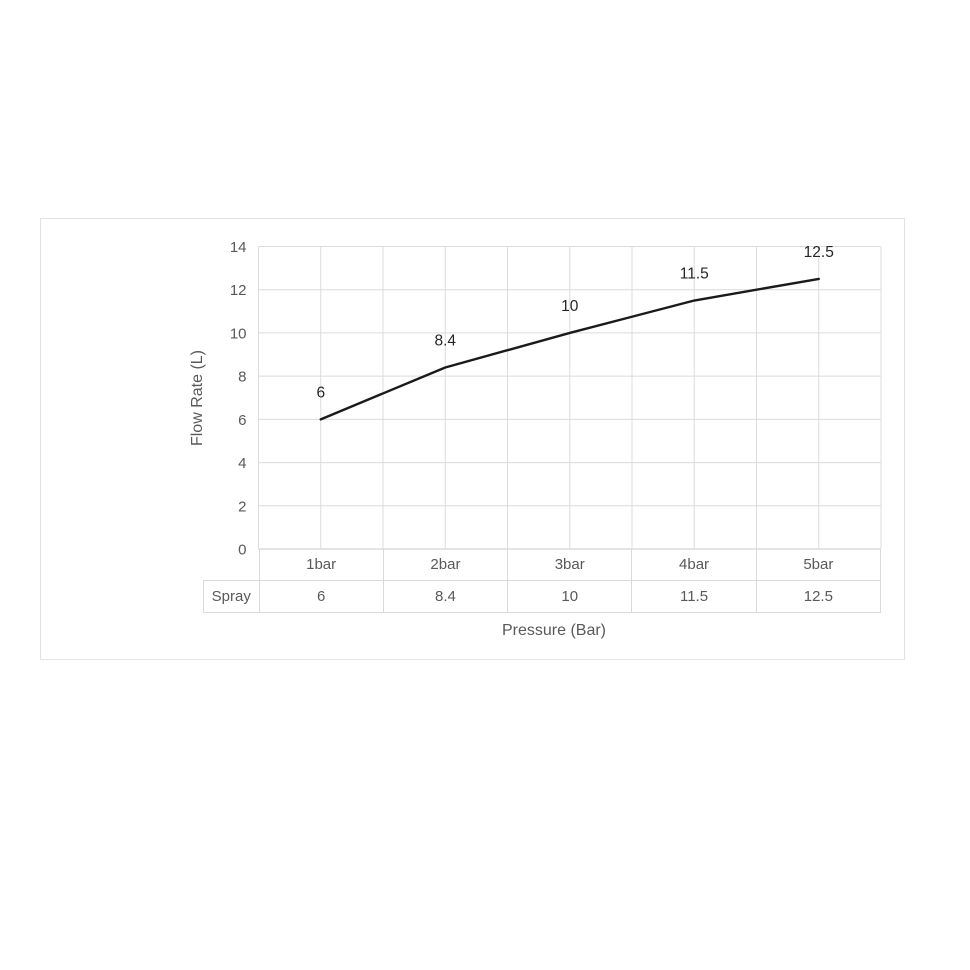  What do you see at coordinates (197, 398) in the screenshot?
I see `y-axis-title: Flow Rate (L)` at bounding box center [197, 398].